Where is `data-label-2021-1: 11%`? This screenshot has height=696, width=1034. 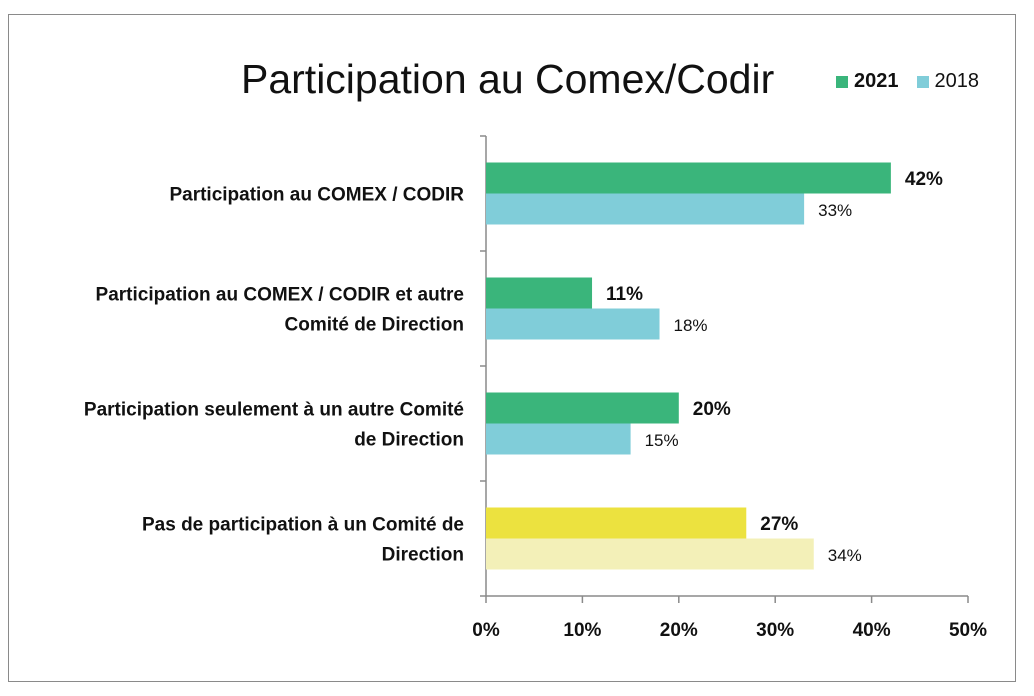
data-label-2021-1: 11% is located at coordinates (624, 294).